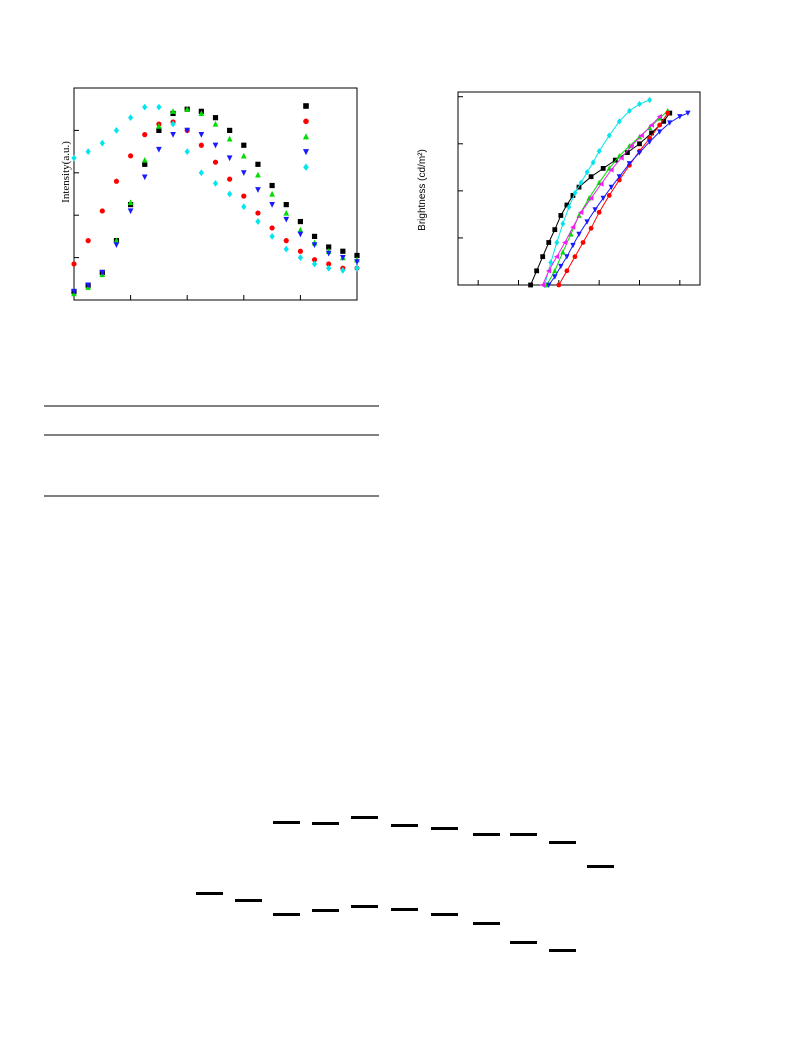 The width and height of the screenshot is (793, 1057). I want to click on level-diagram, so click(405, 884).